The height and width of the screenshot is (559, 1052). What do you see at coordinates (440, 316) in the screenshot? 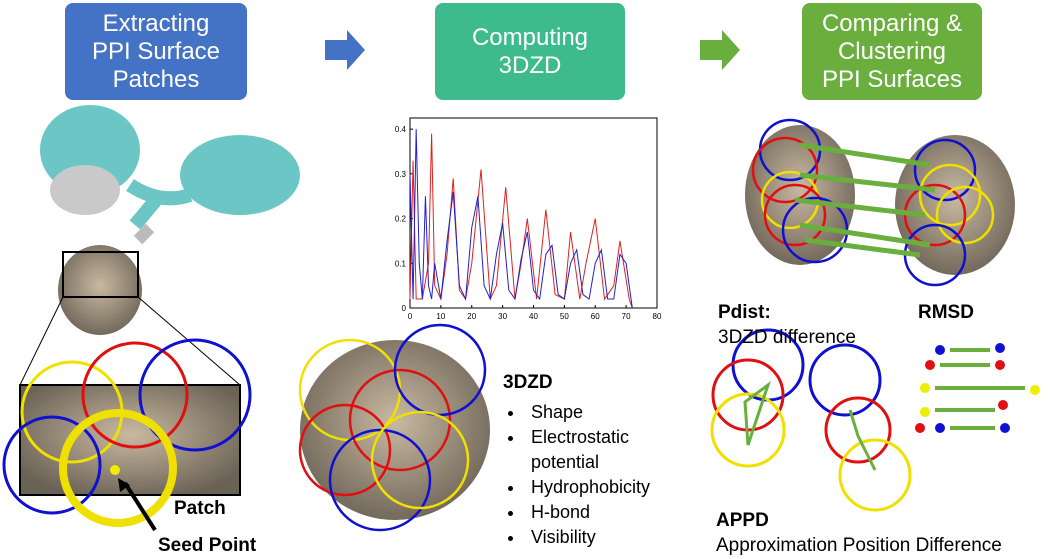
I see `x-tick-label: 10` at bounding box center [440, 316].